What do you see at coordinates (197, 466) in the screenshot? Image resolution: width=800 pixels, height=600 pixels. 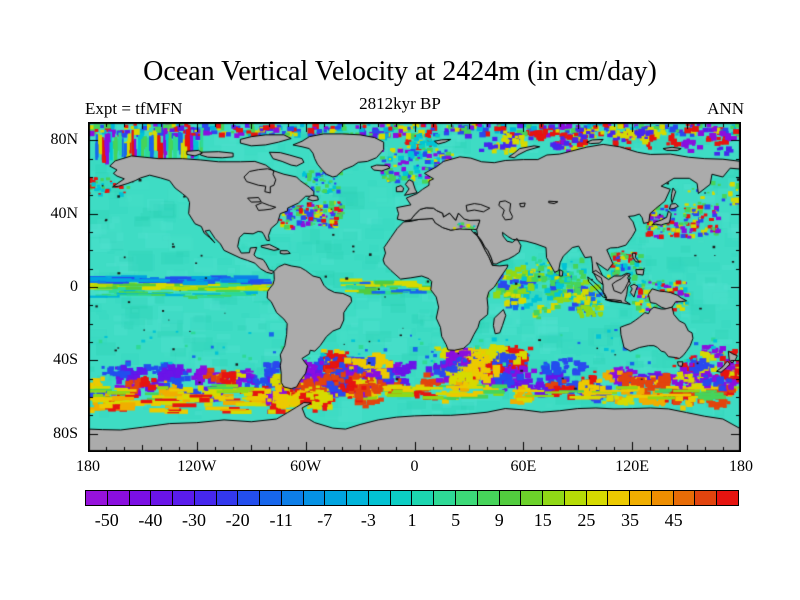 I see `x-tick-label: 120W` at bounding box center [197, 466].